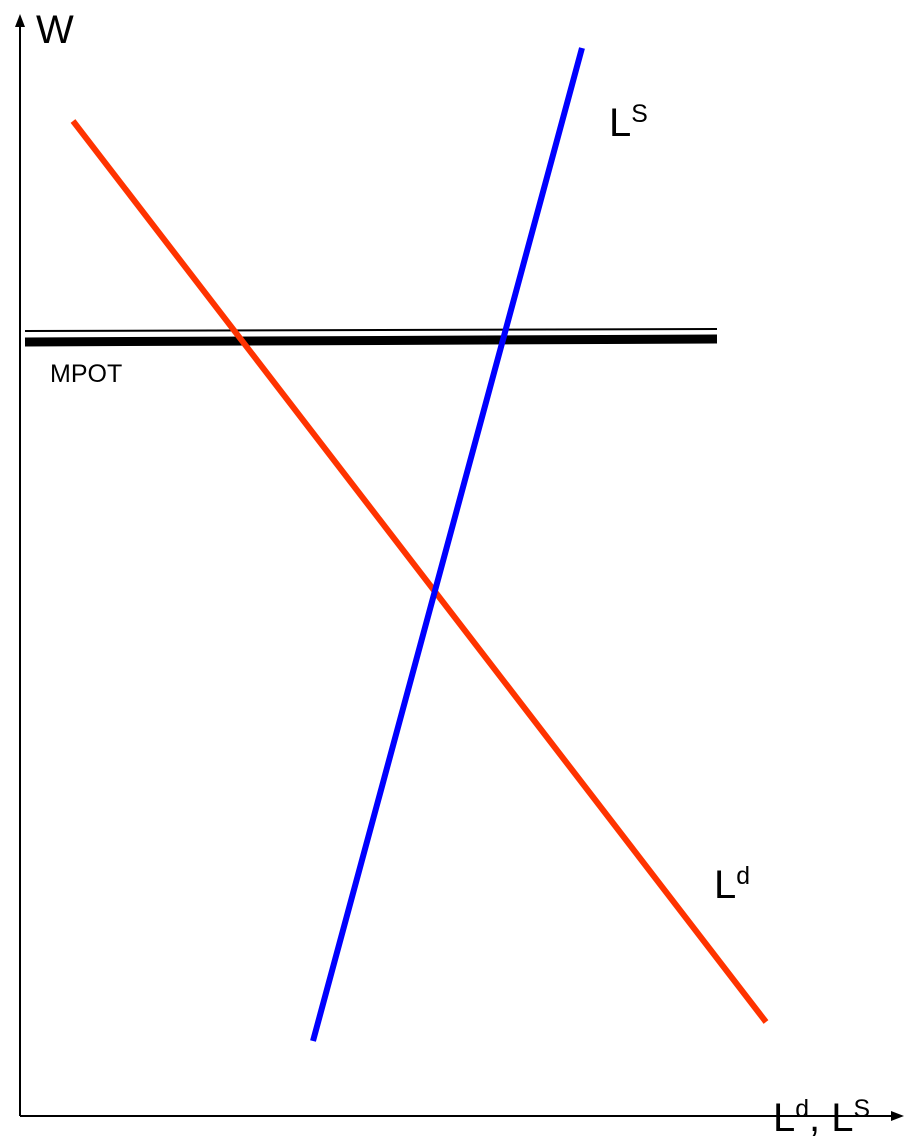  Describe the element at coordinates (371, 340) in the screenshot. I see `wage-floor-thick-line` at that location.